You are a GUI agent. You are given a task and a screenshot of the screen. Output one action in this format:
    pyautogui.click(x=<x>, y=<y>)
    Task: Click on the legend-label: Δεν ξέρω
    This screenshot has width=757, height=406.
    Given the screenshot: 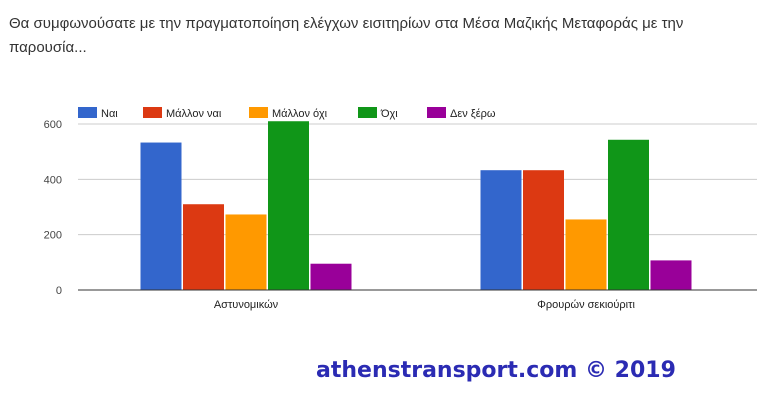 What is the action you would take?
    pyautogui.click(x=473, y=114)
    